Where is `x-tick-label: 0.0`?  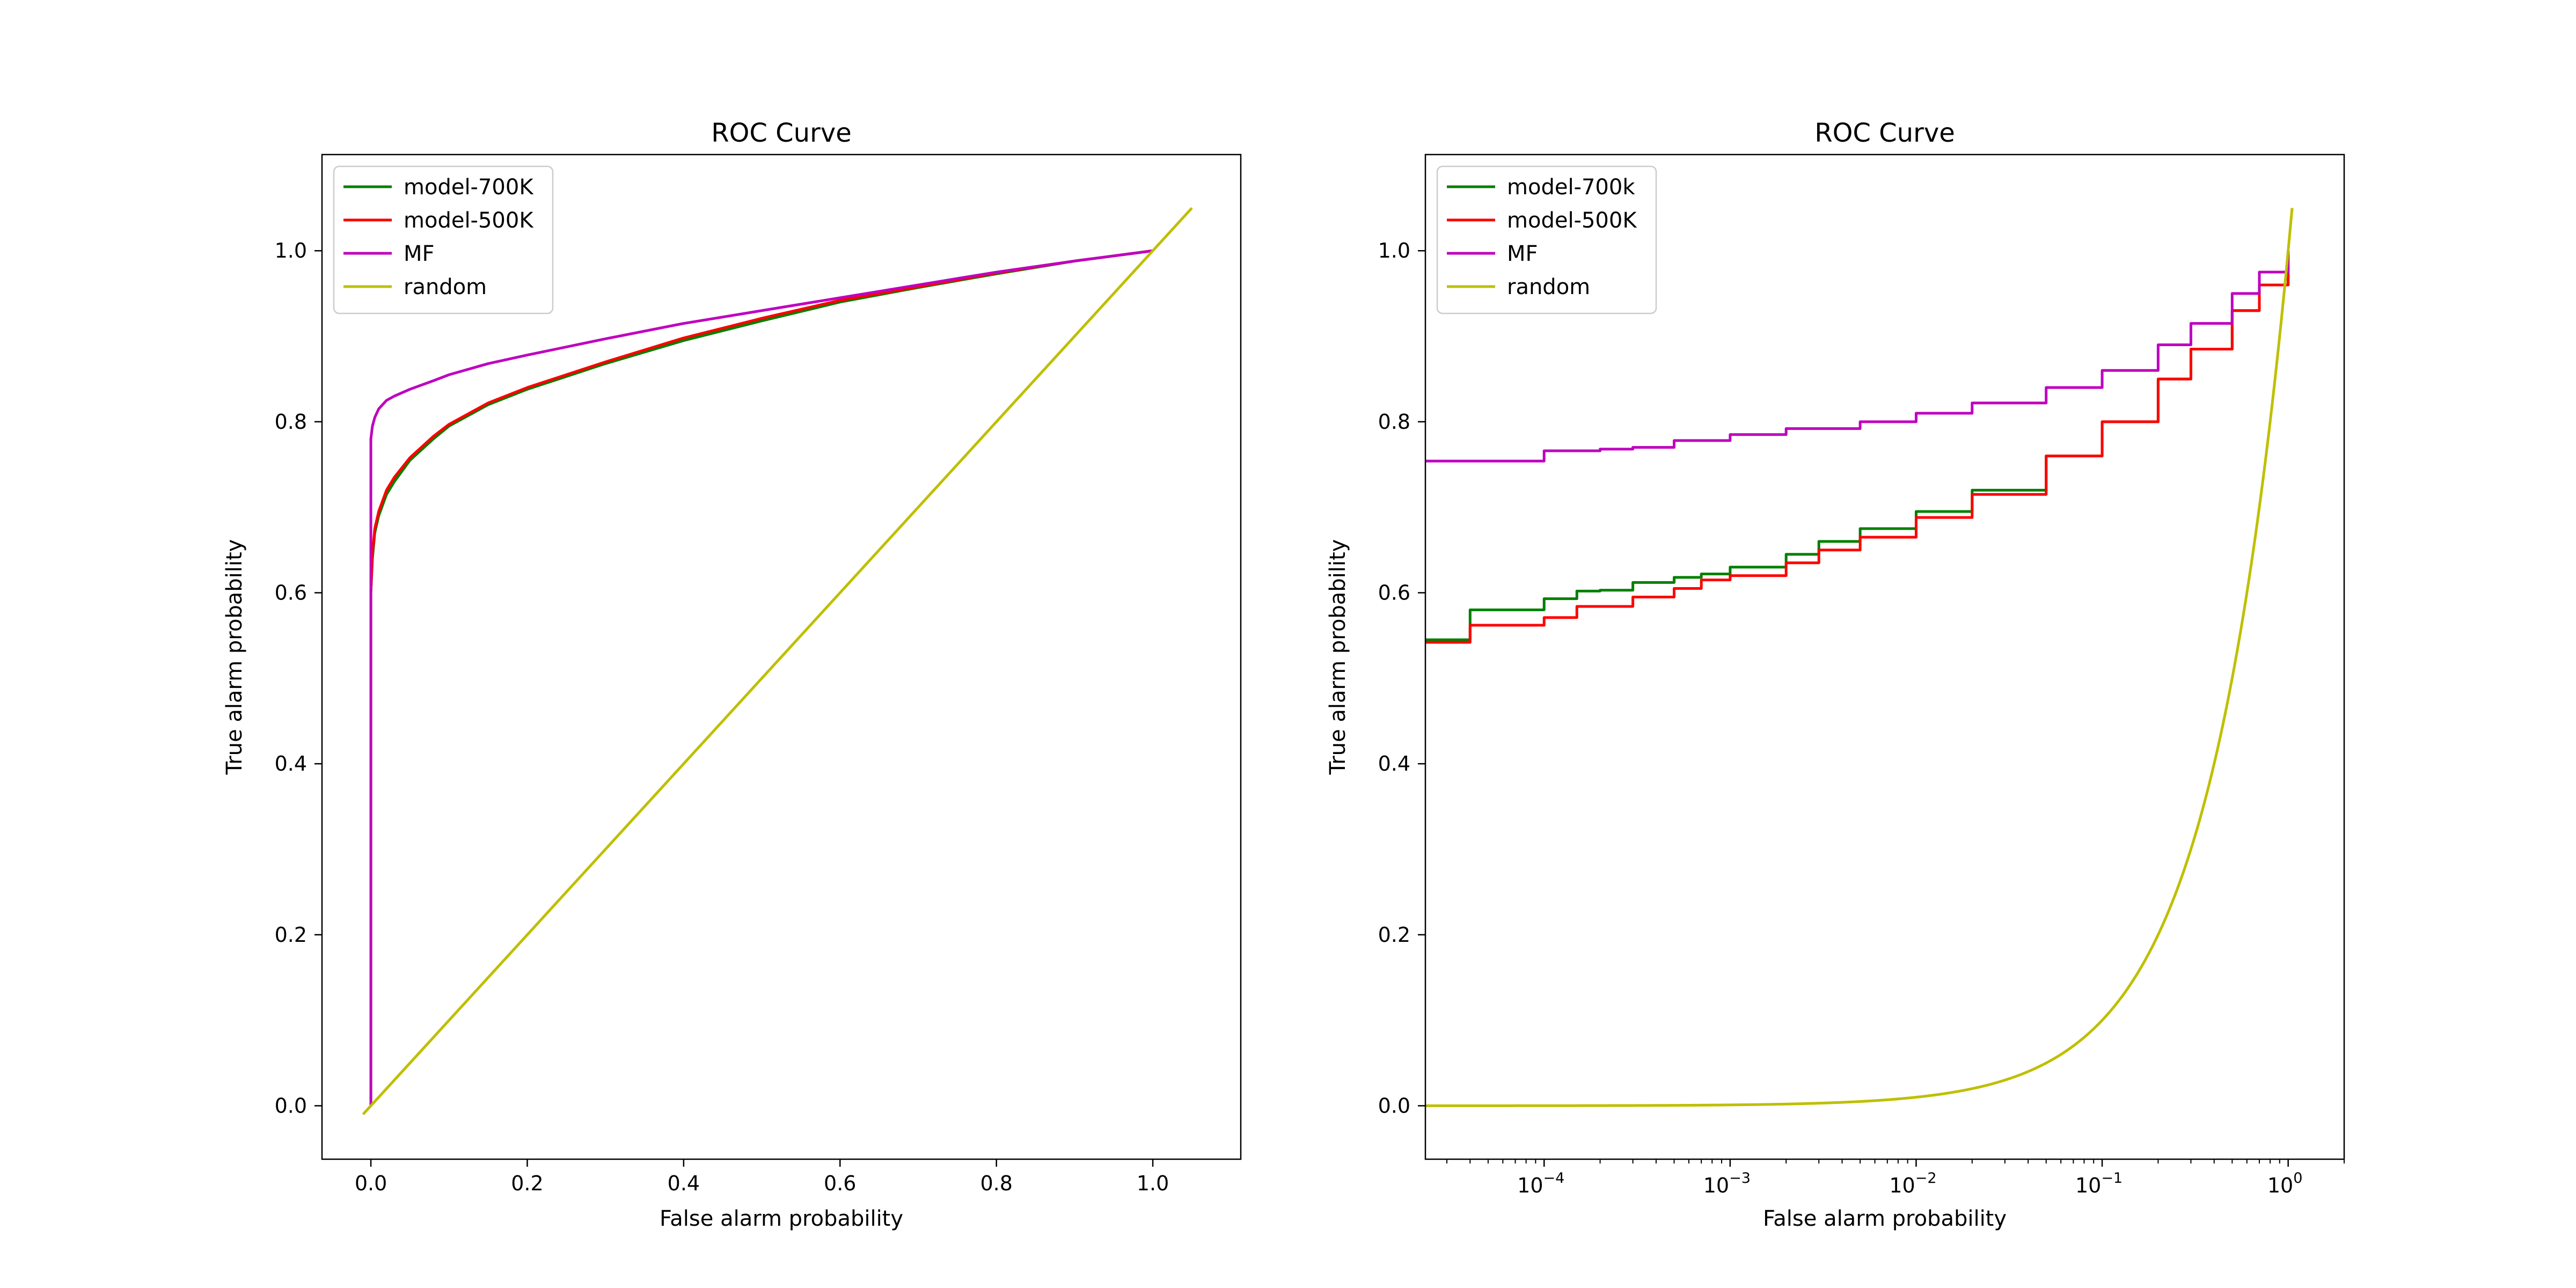 x-tick-label: 0.0 is located at coordinates (371, 1183).